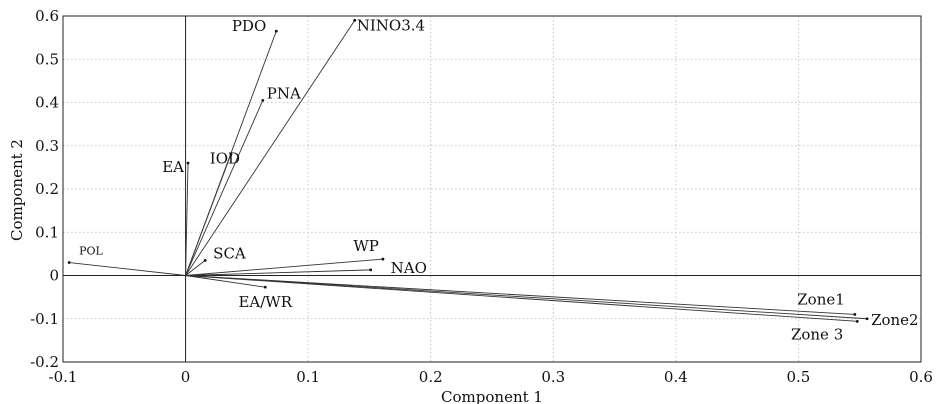 Image resolution: width=936 pixels, height=404 pixels. I want to click on x-axis-label: Component 1, so click(492, 396).